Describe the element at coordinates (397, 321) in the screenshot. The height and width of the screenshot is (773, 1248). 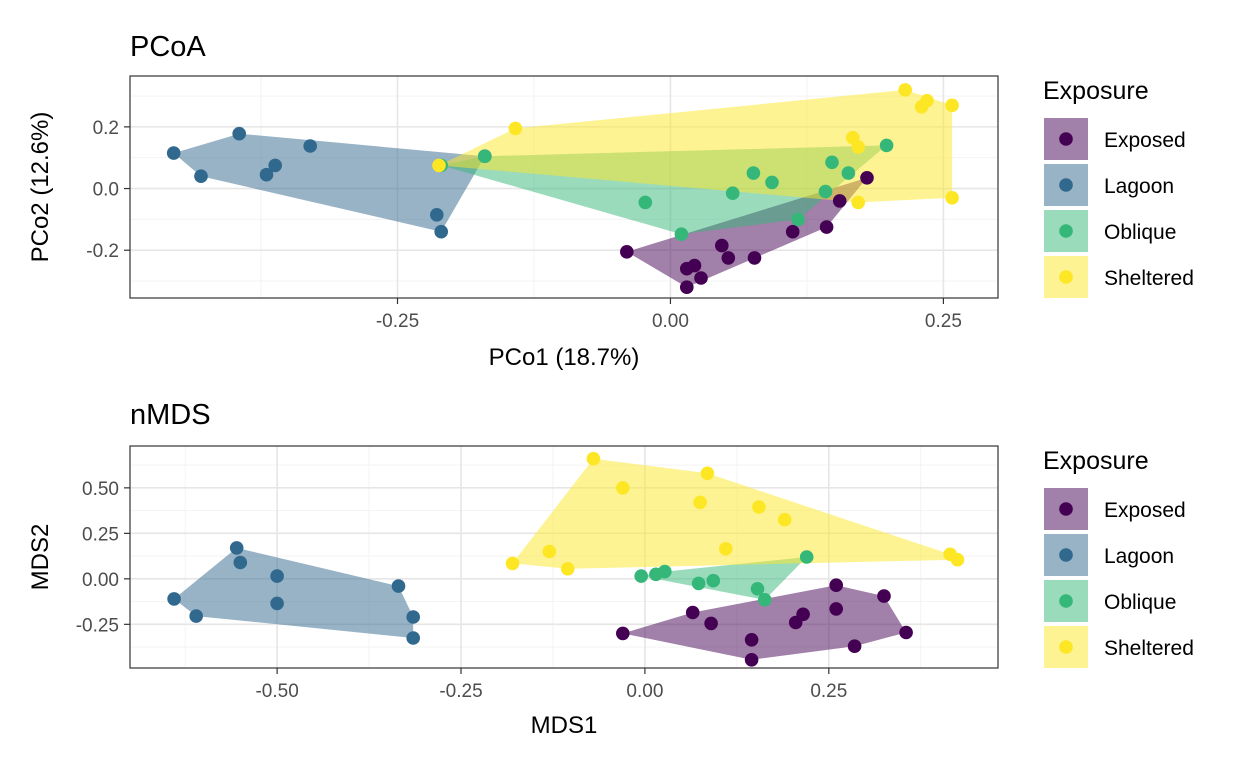
I see `pcoa-x-tick-label: -0.25` at that location.